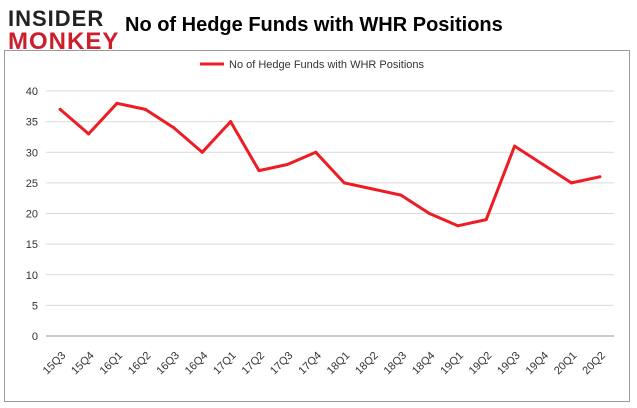  What do you see at coordinates (140, 364) in the screenshot?
I see `x-tick-label: 16Q2` at bounding box center [140, 364].